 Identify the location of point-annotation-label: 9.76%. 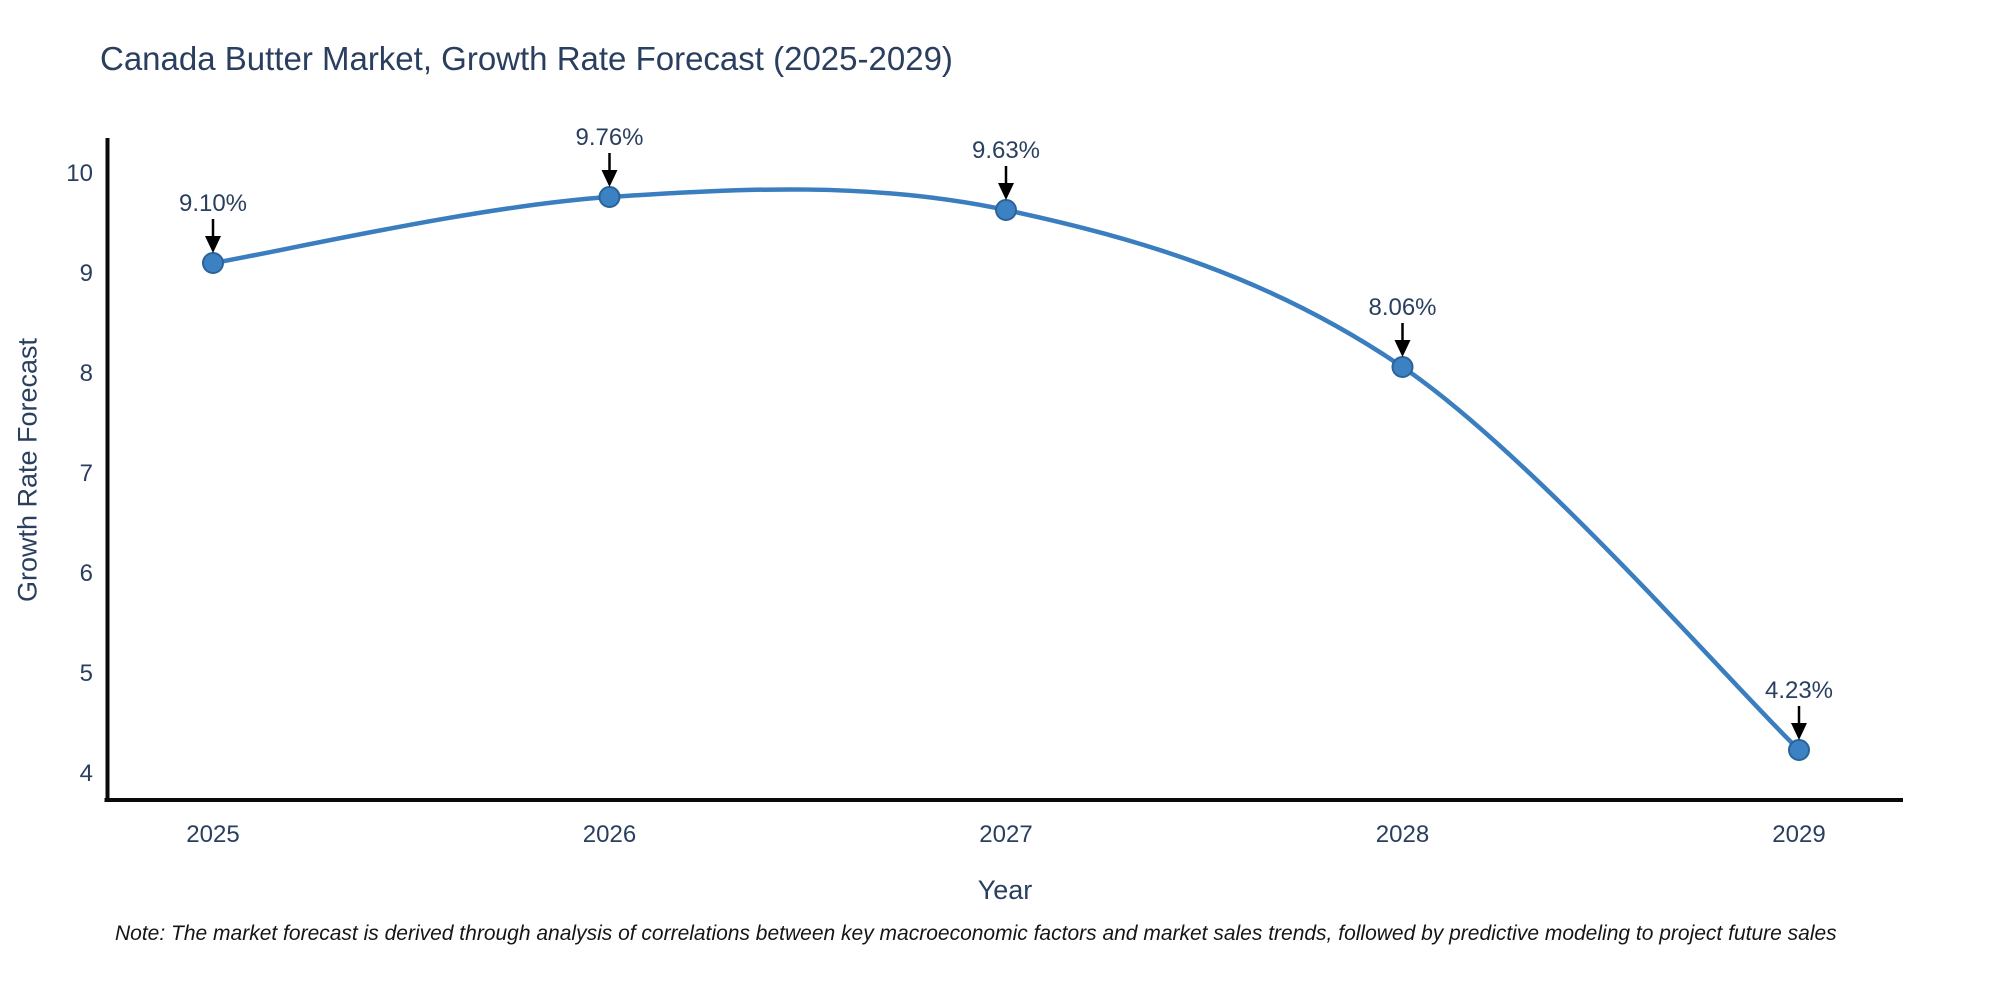
(609, 137).